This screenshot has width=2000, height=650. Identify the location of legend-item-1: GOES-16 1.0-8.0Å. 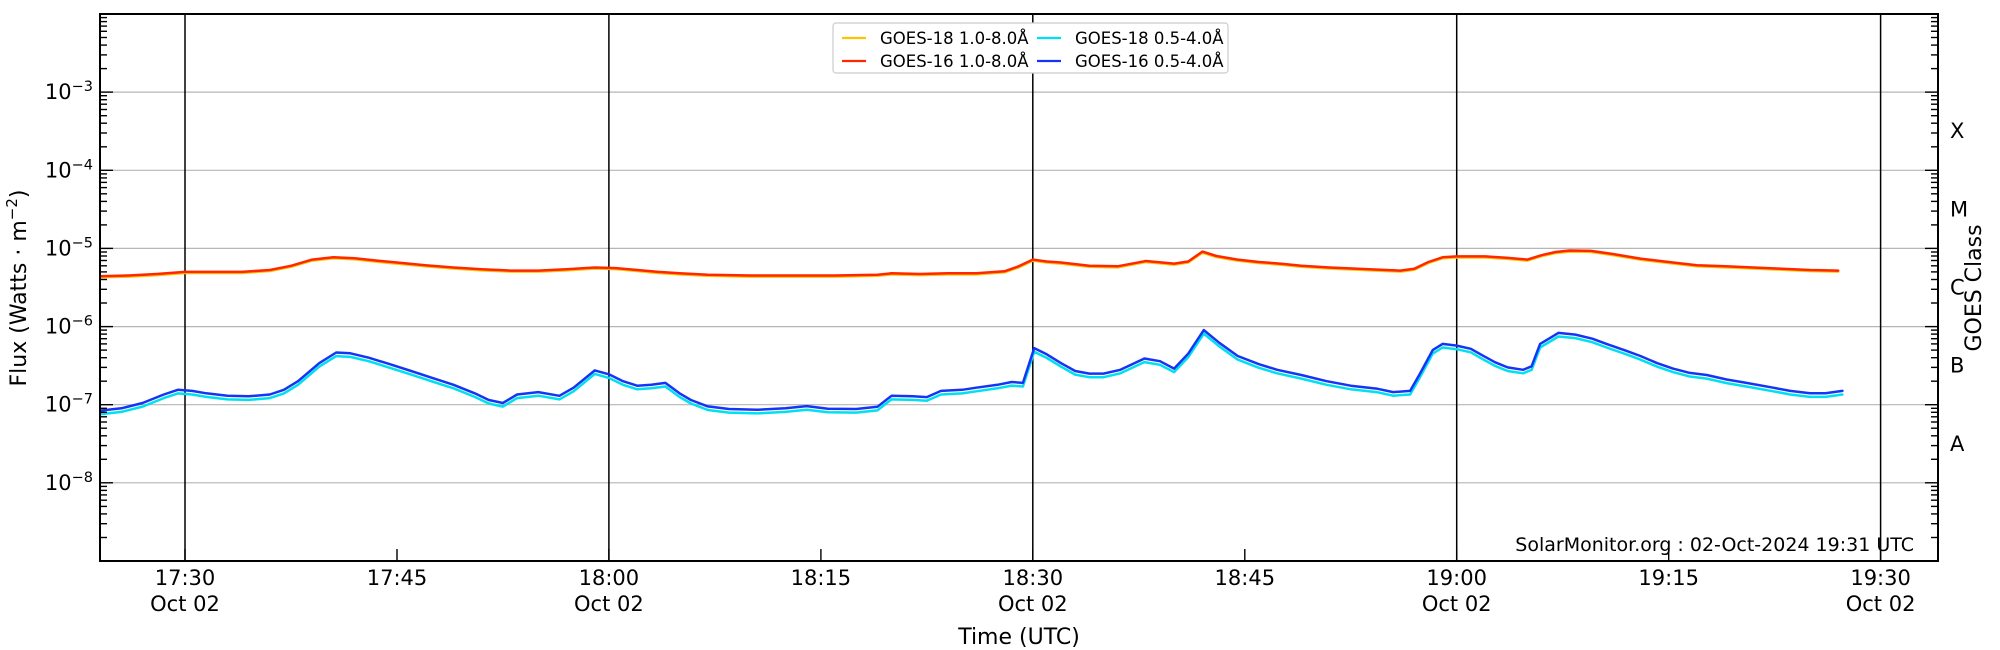
(935, 61).